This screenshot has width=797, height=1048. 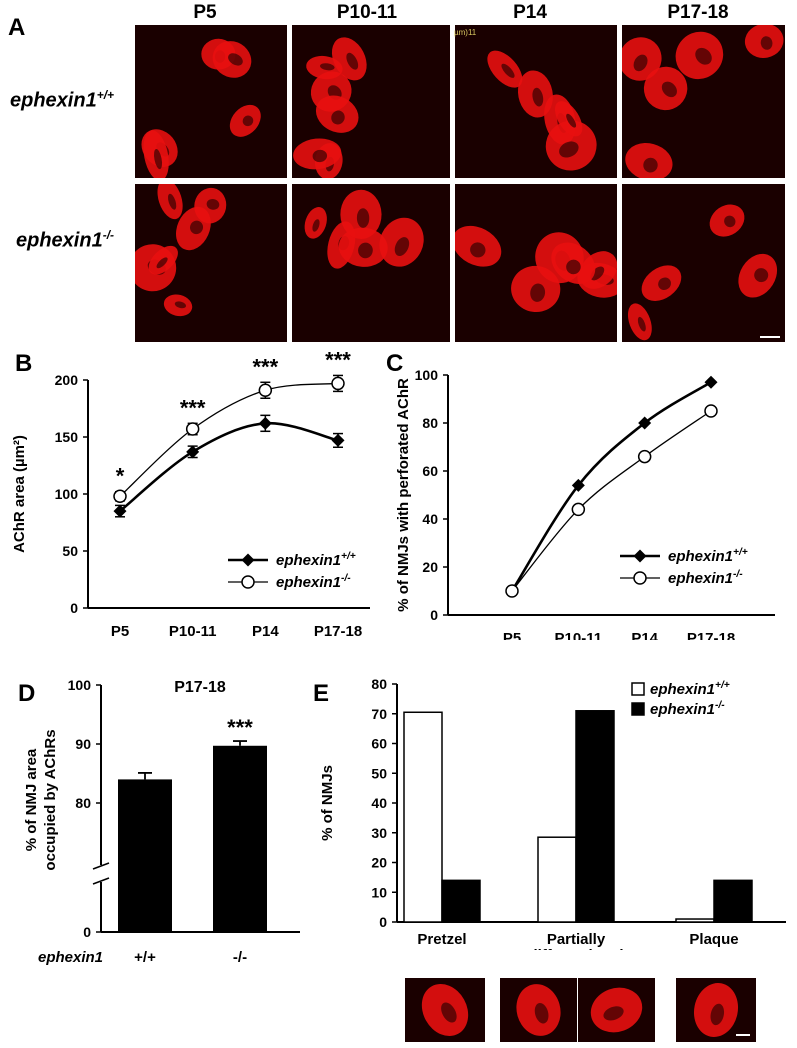 I want to click on chart-b-y-tick-label: 200, so click(x=67, y=380).